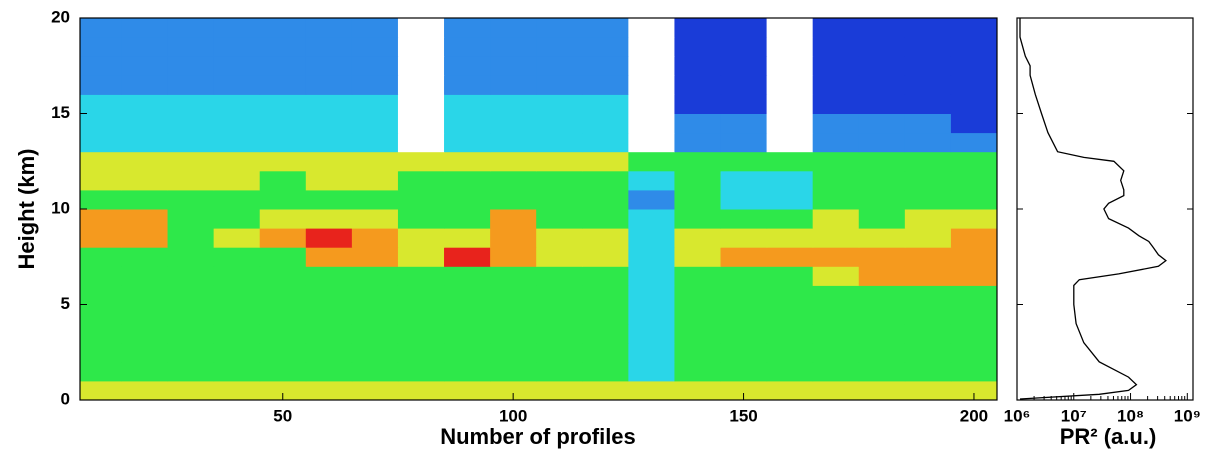  I want to click on x-tick-label: 10⁹, so click(1187, 415).